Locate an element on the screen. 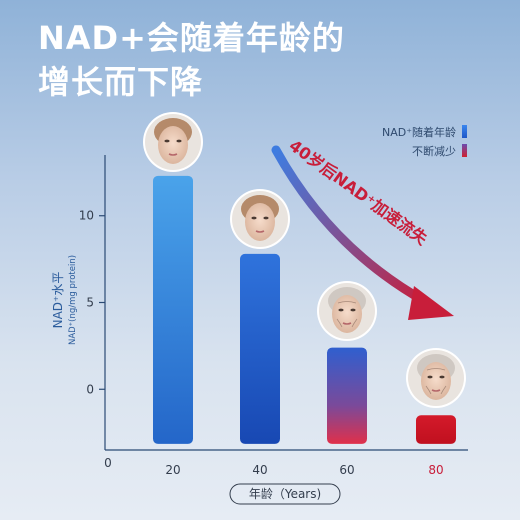  x-tick-label: 60 is located at coordinates (346, 470).